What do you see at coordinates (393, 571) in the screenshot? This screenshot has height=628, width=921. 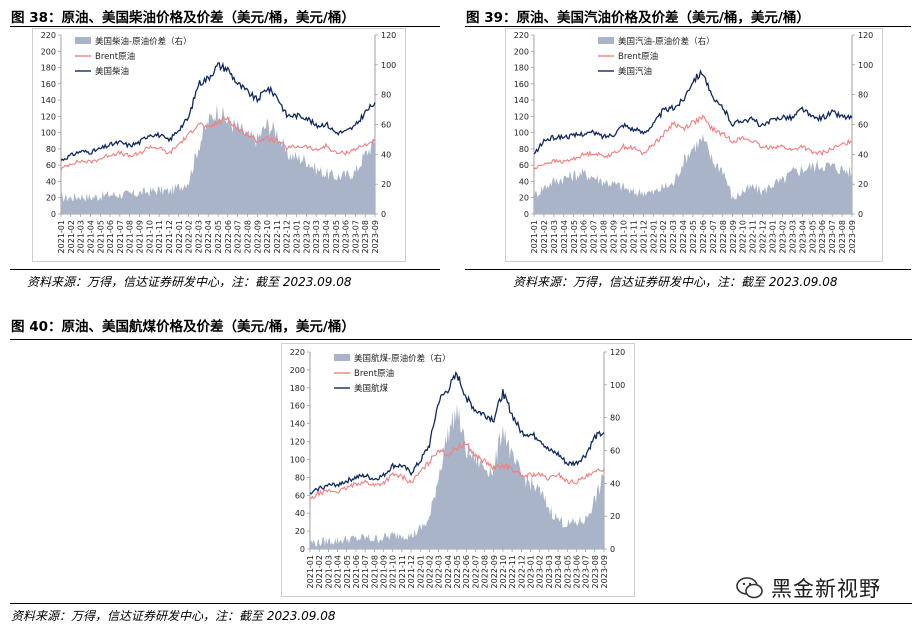 I see `x-tick-label: 2021-10` at bounding box center [393, 571].